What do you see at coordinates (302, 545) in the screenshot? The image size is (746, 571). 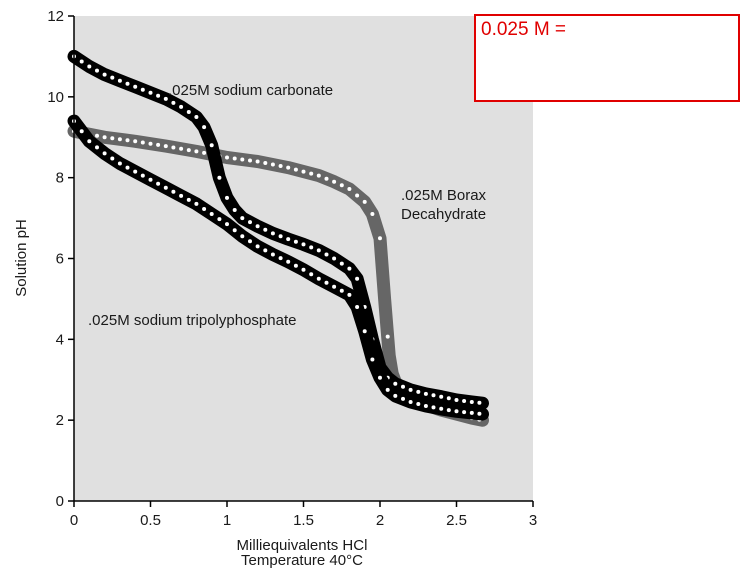 I see `x-axis-title: Milliequivalents HCl` at bounding box center [302, 545].